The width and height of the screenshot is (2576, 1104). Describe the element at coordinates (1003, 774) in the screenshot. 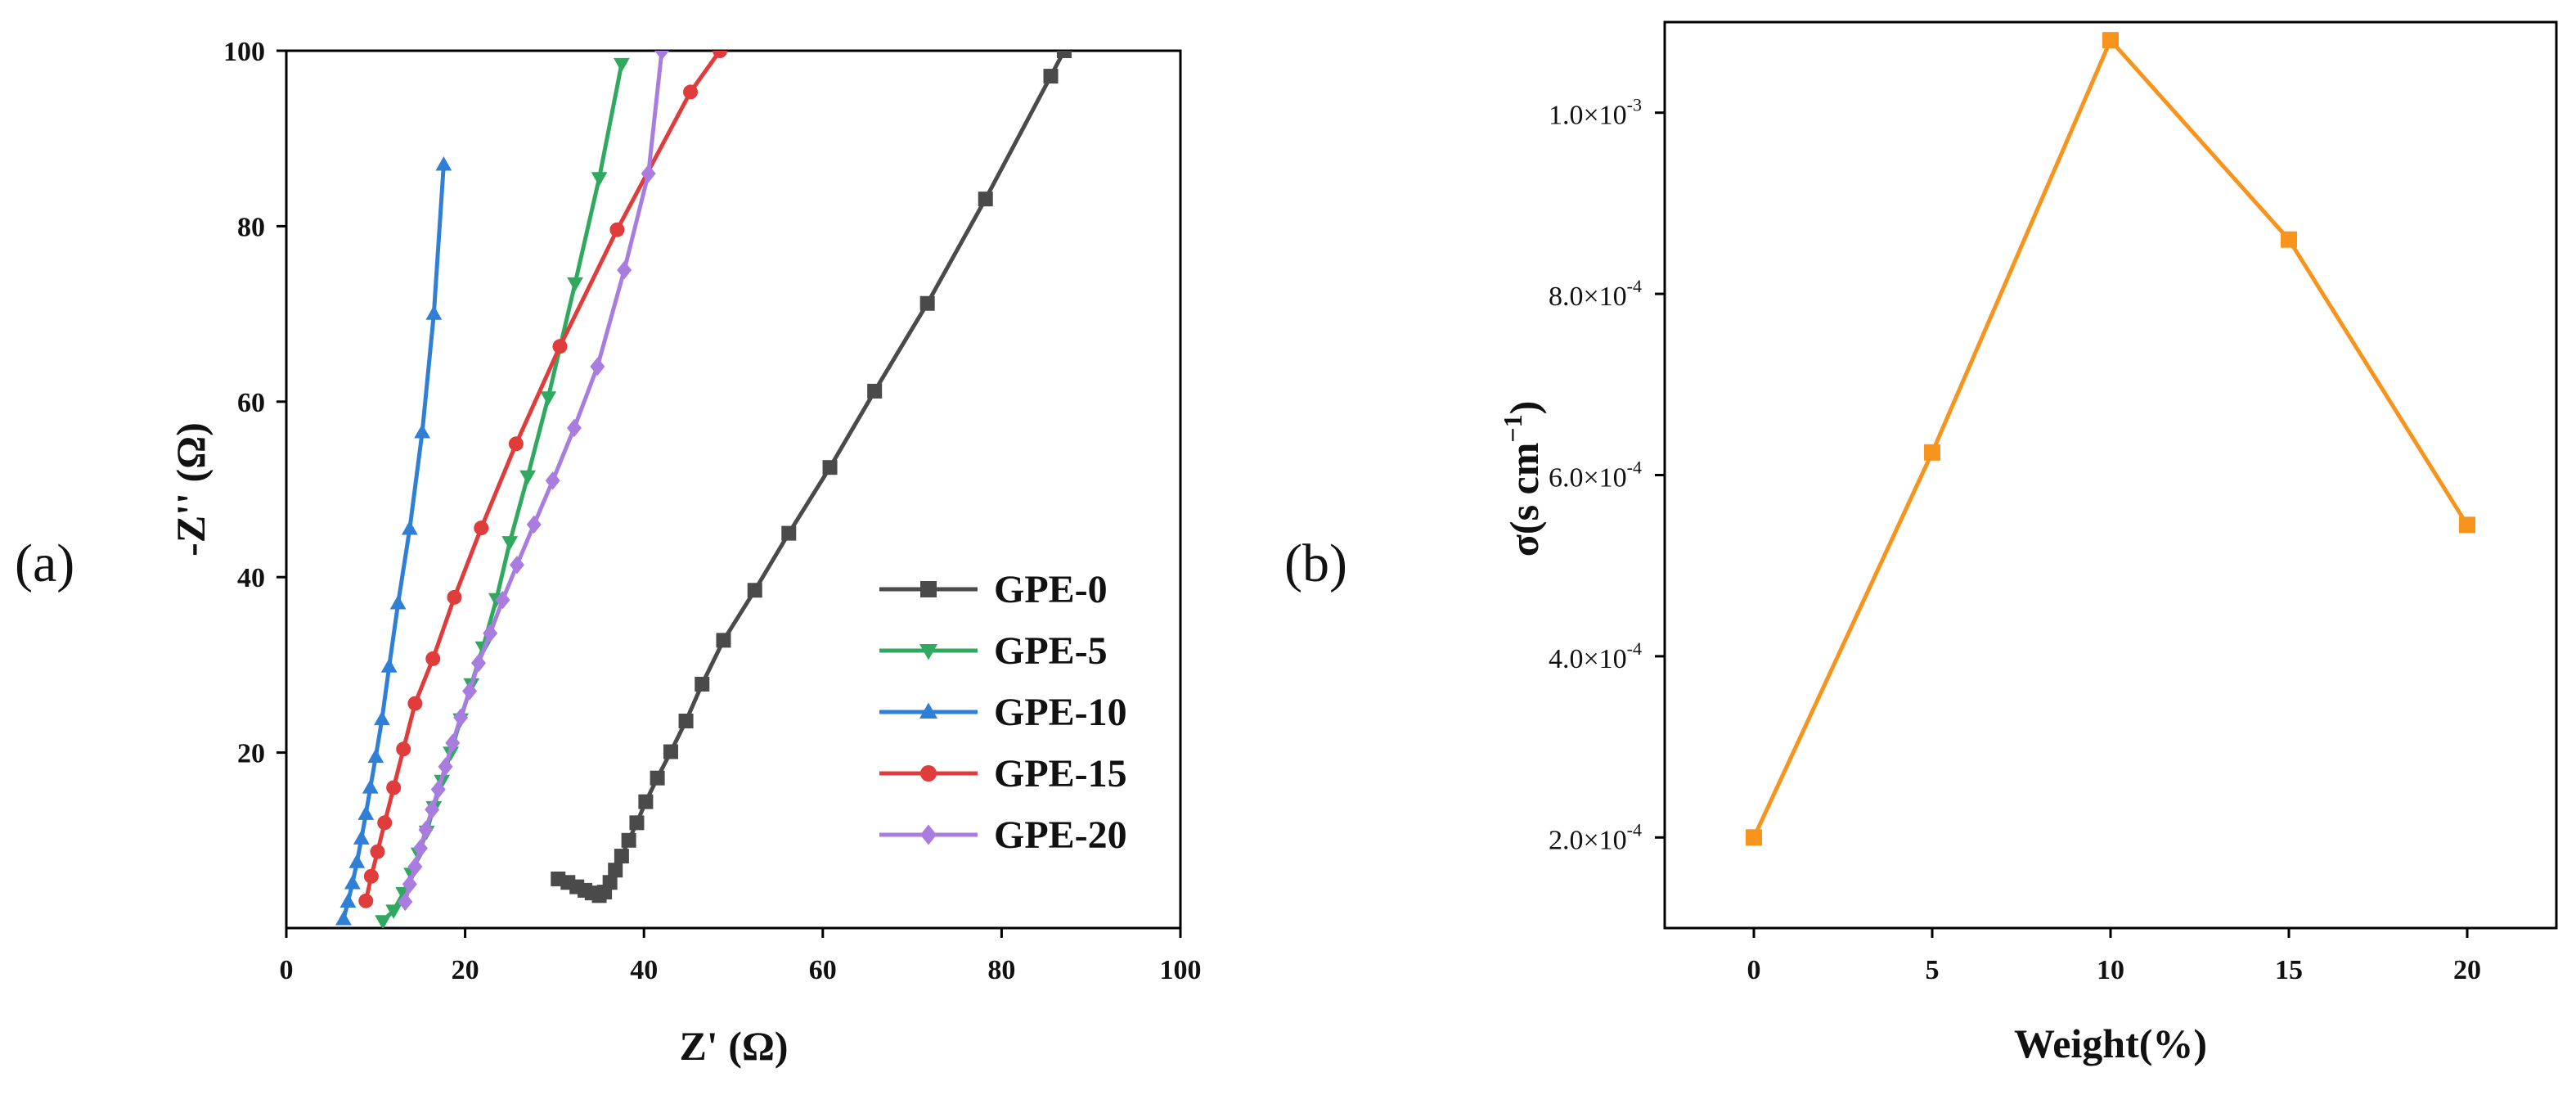

I see `legend-item-gpe-15: GPE-15` at that location.